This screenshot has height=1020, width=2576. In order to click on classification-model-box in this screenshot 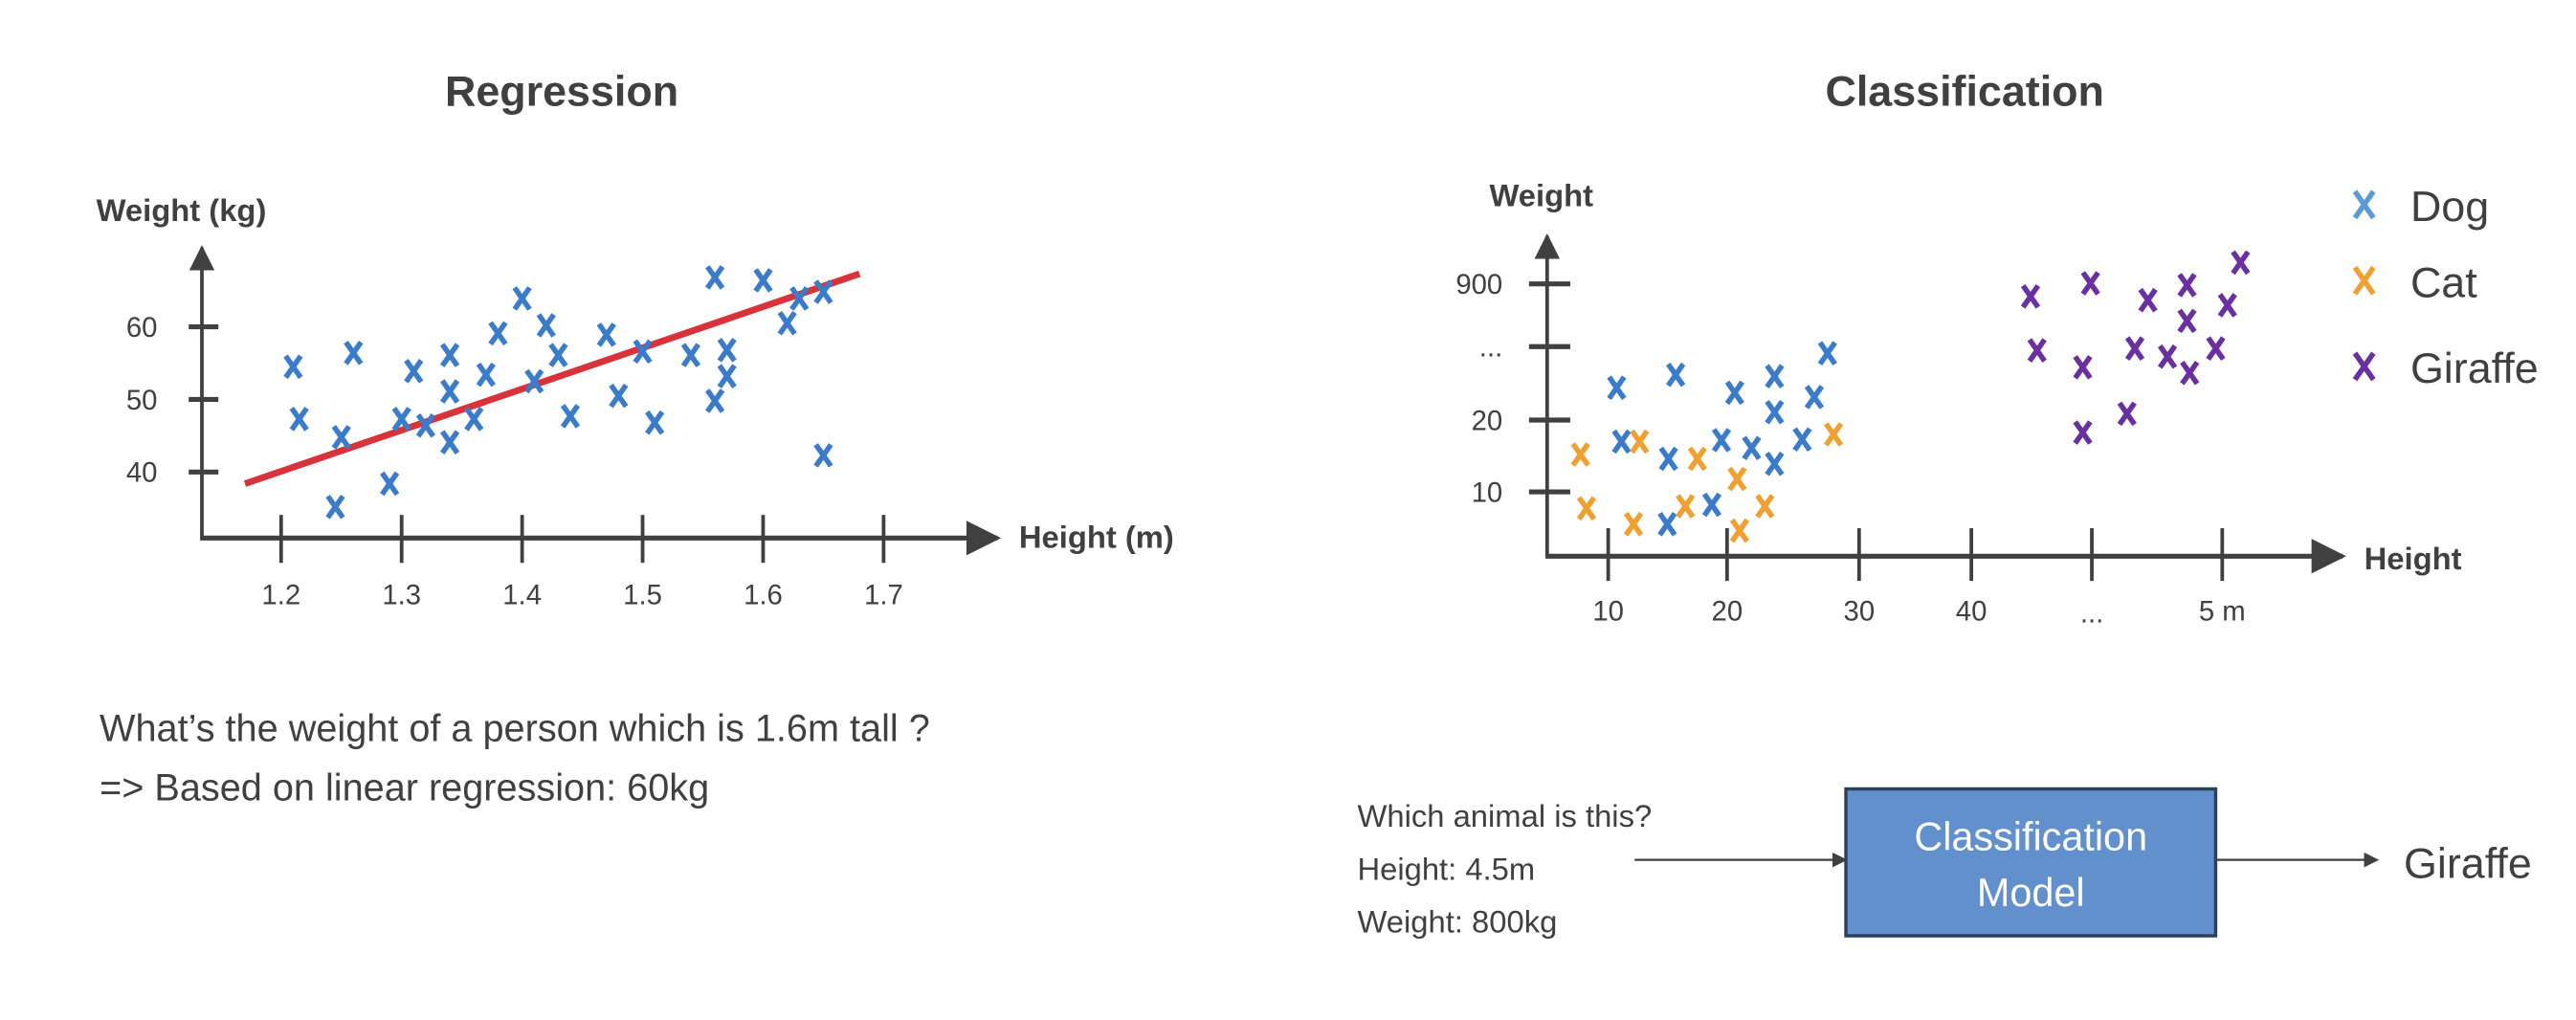, I will do `click(2031, 863)`.